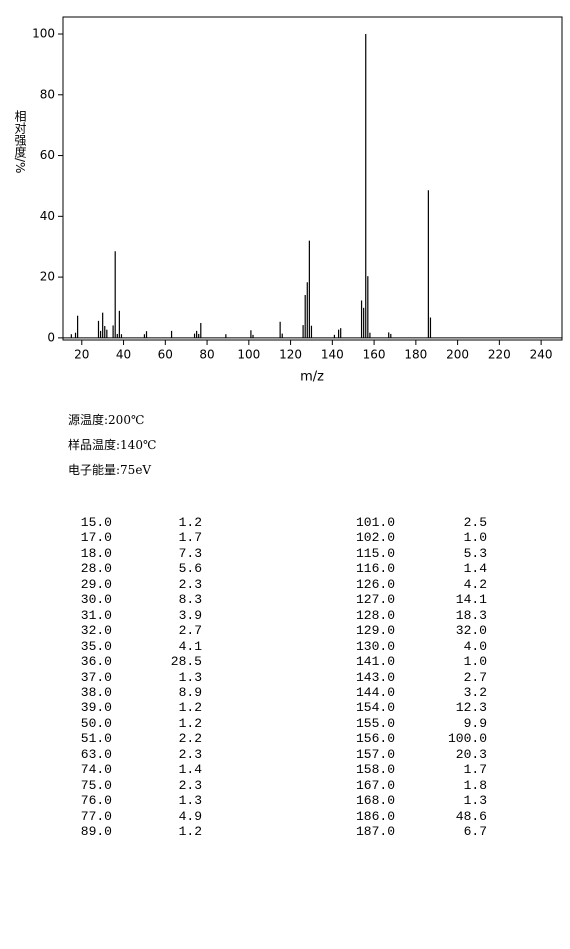 The height and width of the screenshot is (949, 570). What do you see at coordinates (475, 785) in the screenshot?
I see `table-cell: 1.8` at bounding box center [475, 785].